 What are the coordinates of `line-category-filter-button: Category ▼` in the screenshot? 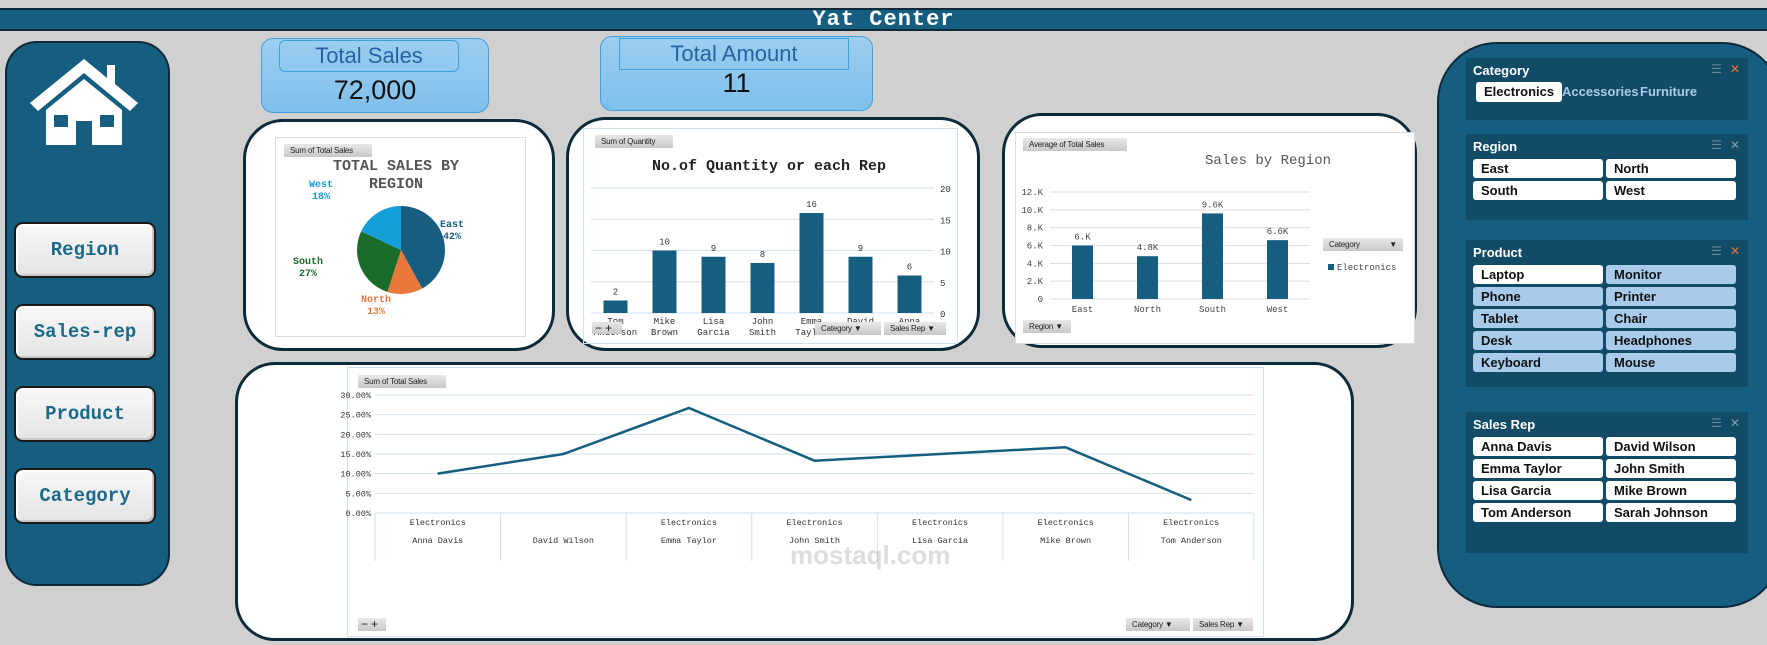 It's located at (1158, 624).